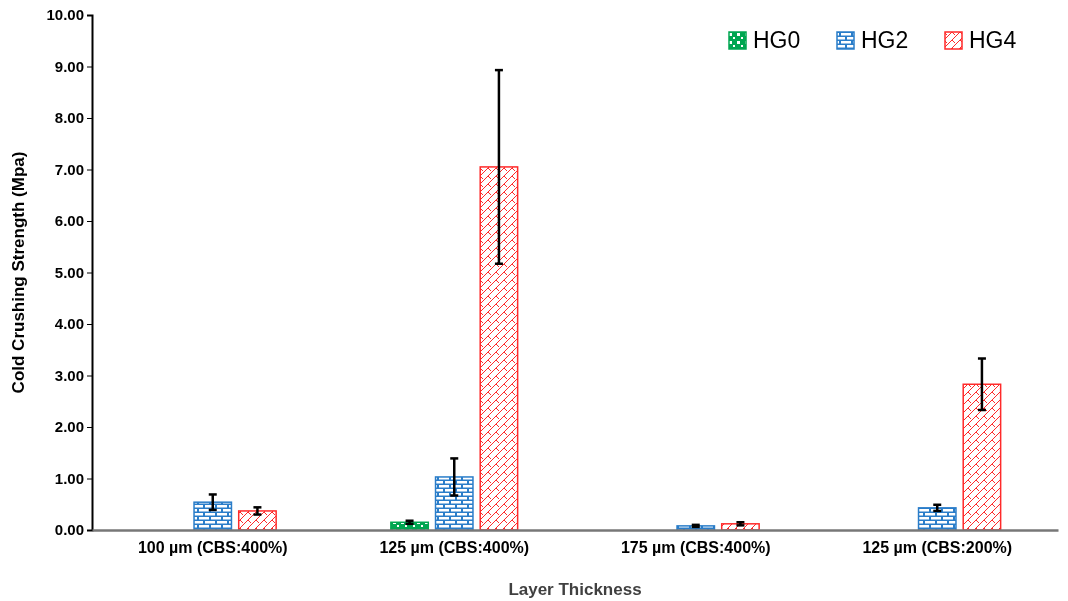 The height and width of the screenshot is (601, 1068). I want to click on legend-label: HG2, so click(885, 40).